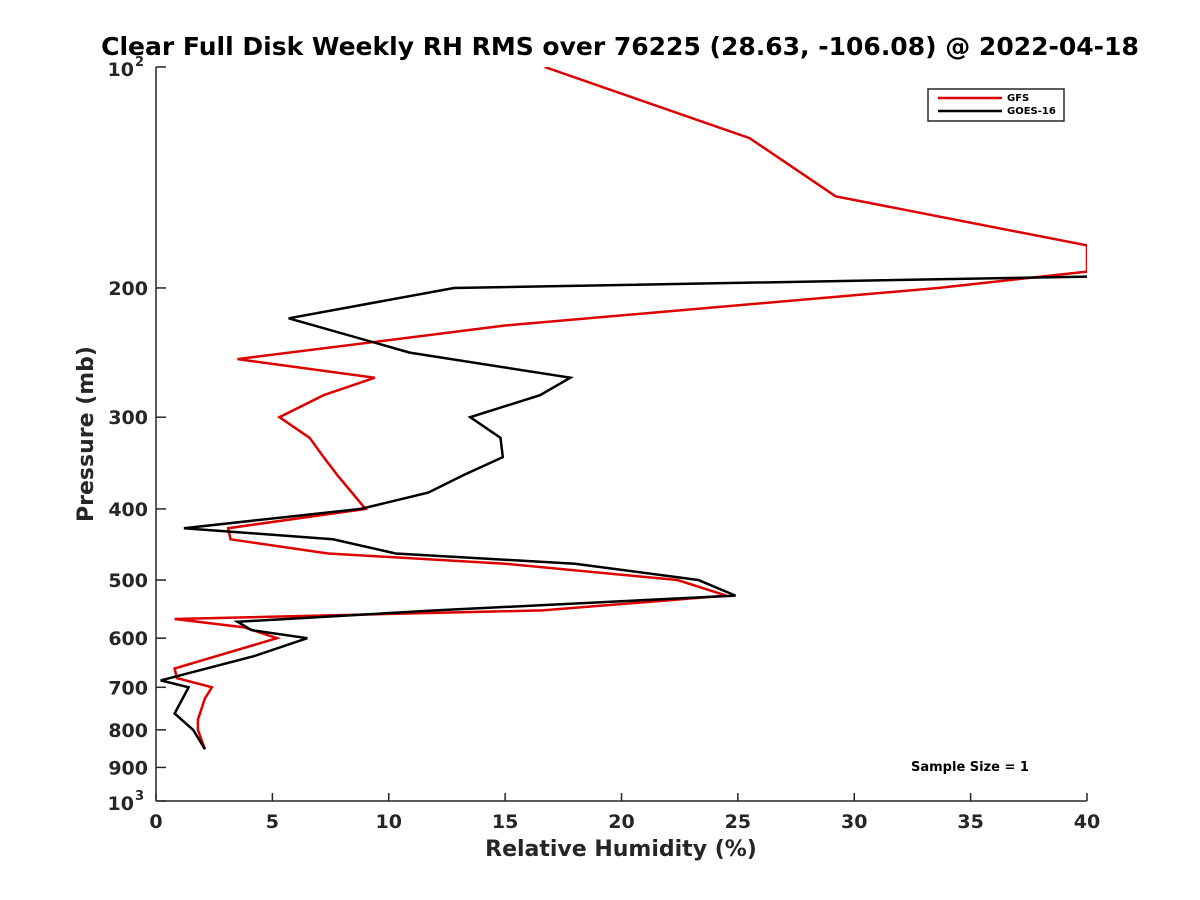 The width and height of the screenshot is (1200, 900). Describe the element at coordinates (738, 822) in the screenshot. I see `x-tick-label: 25` at that location.